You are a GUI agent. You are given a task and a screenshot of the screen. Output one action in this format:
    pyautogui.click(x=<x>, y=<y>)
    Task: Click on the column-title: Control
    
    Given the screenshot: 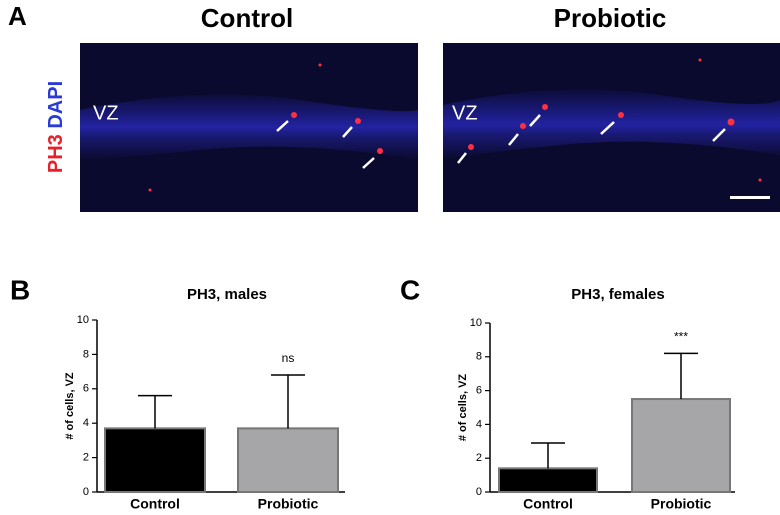 What is the action you would take?
    pyautogui.click(x=247, y=18)
    